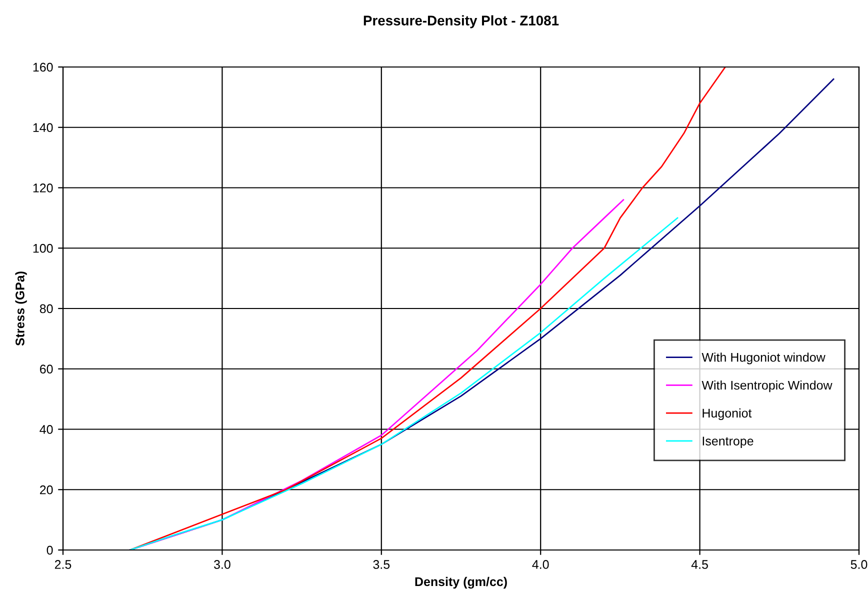 The width and height of the screenshot is (868, 602). Describe the element at coordinates (699, 564) in the screenshot. I see `x-tick-label: 4.5` at that location.